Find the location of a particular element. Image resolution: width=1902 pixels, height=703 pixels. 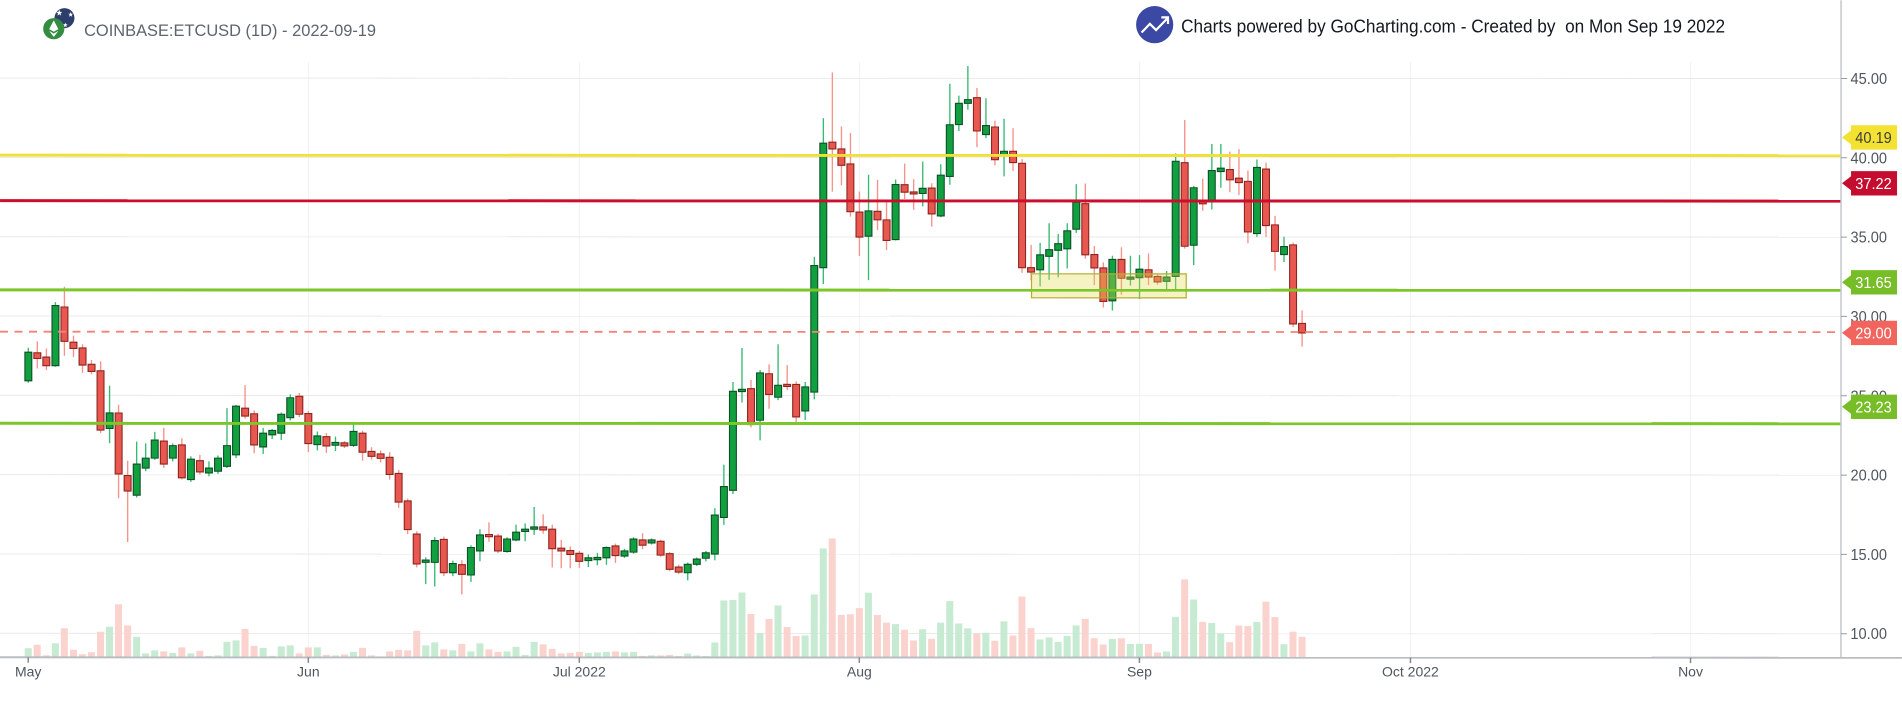

svg-text: Sep is located at coordinates (1139, 672).